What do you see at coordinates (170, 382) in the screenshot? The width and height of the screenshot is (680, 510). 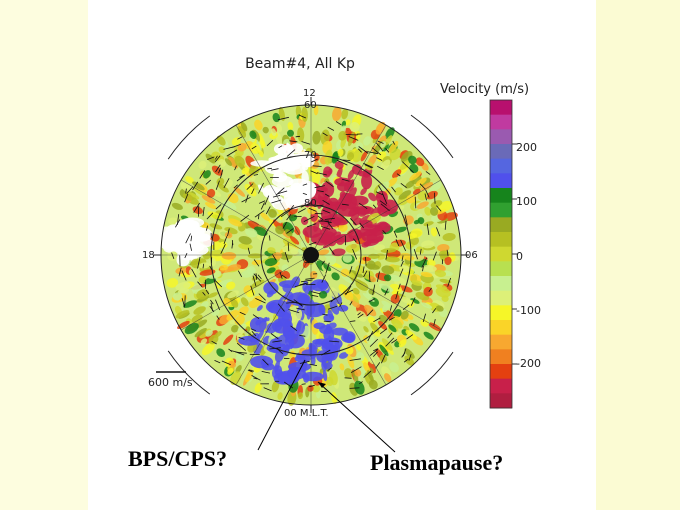 I see `vector-scale-label: 600 m/s` at bounding box center [170, 382].